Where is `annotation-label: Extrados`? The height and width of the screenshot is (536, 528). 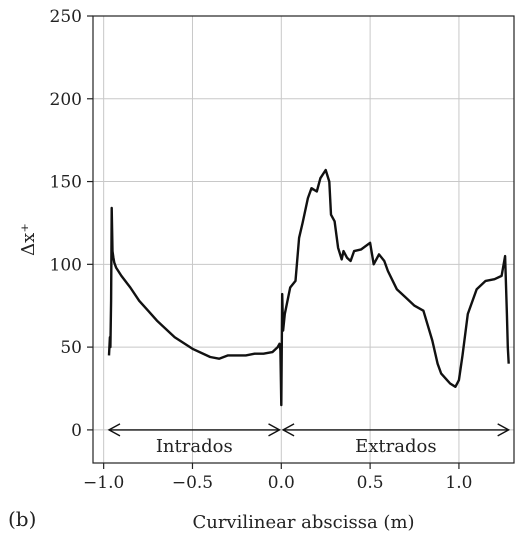 annotation-label: Extrados is located at coordinates (395, 446).